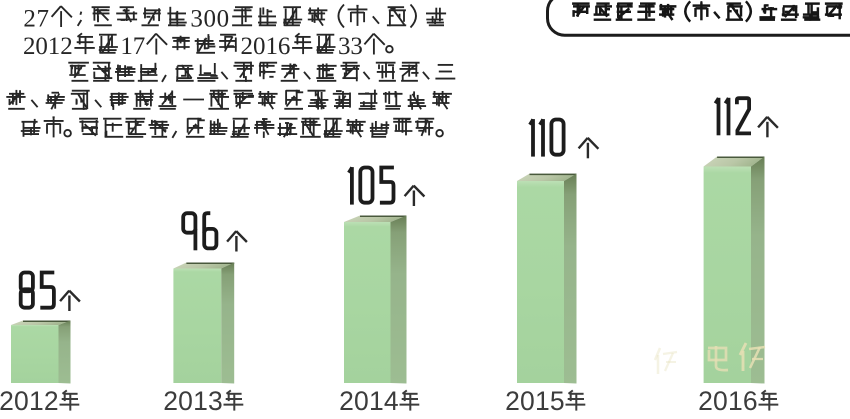 This screenshot has height=419, width=850. I want to click on svg-text: 6, so click(284, 46).